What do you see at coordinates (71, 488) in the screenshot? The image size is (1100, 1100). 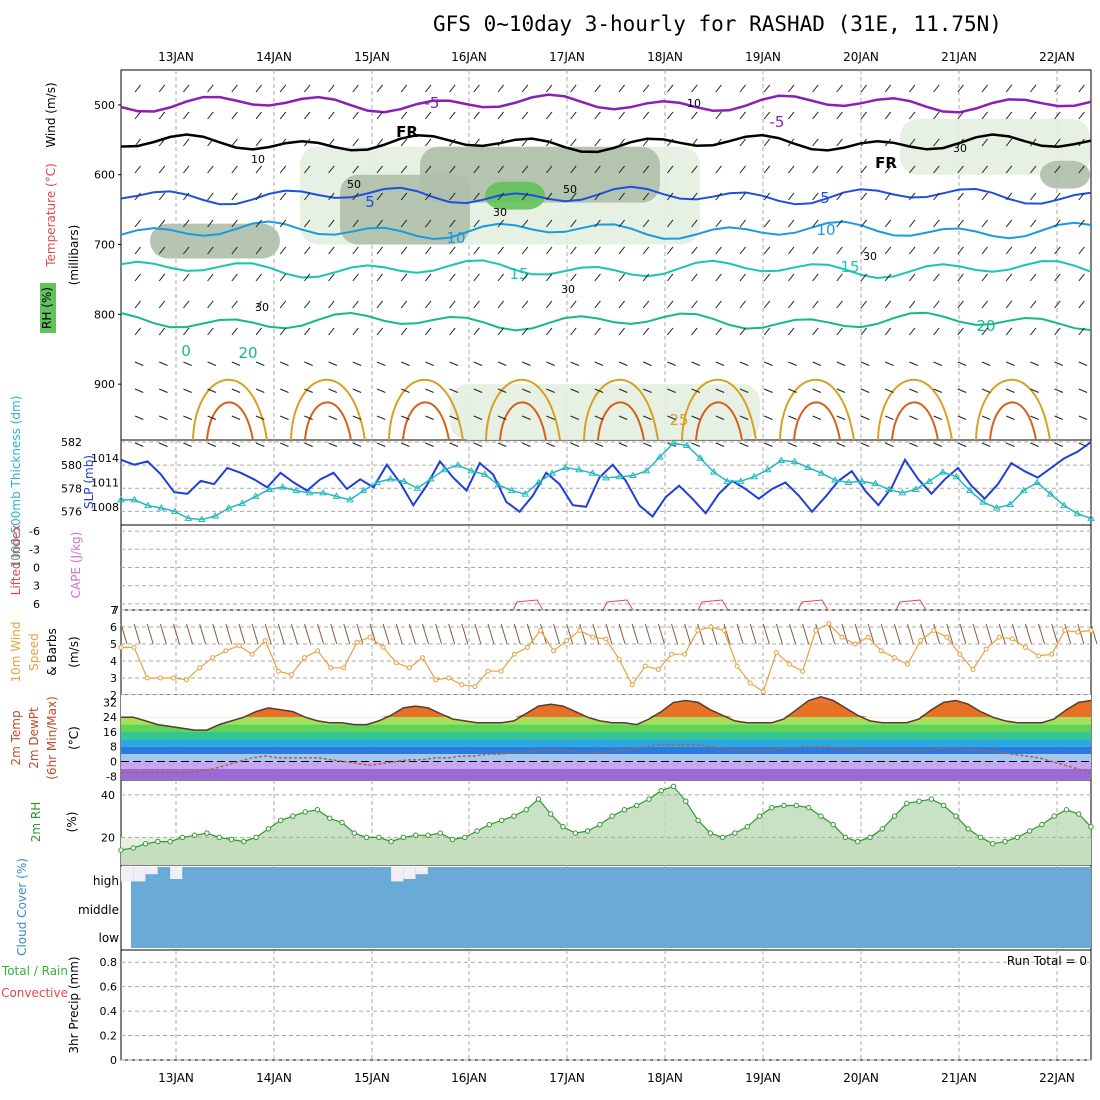 I see `thickness-tick-label: 578` at bounding box center [71, 488].